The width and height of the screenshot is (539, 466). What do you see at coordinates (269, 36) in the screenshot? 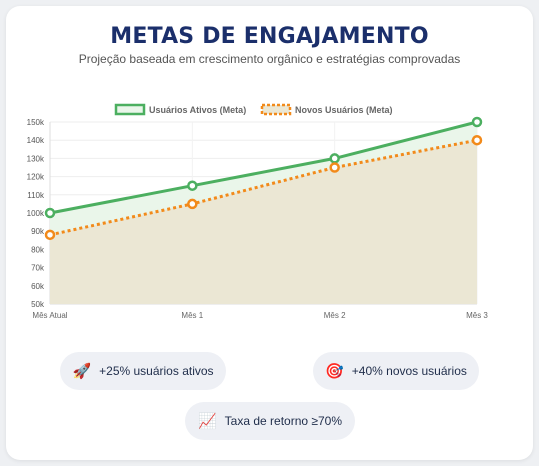
I see `page-title: METAS DE ENGAJAMENTO` at bounding box center [269, 36].